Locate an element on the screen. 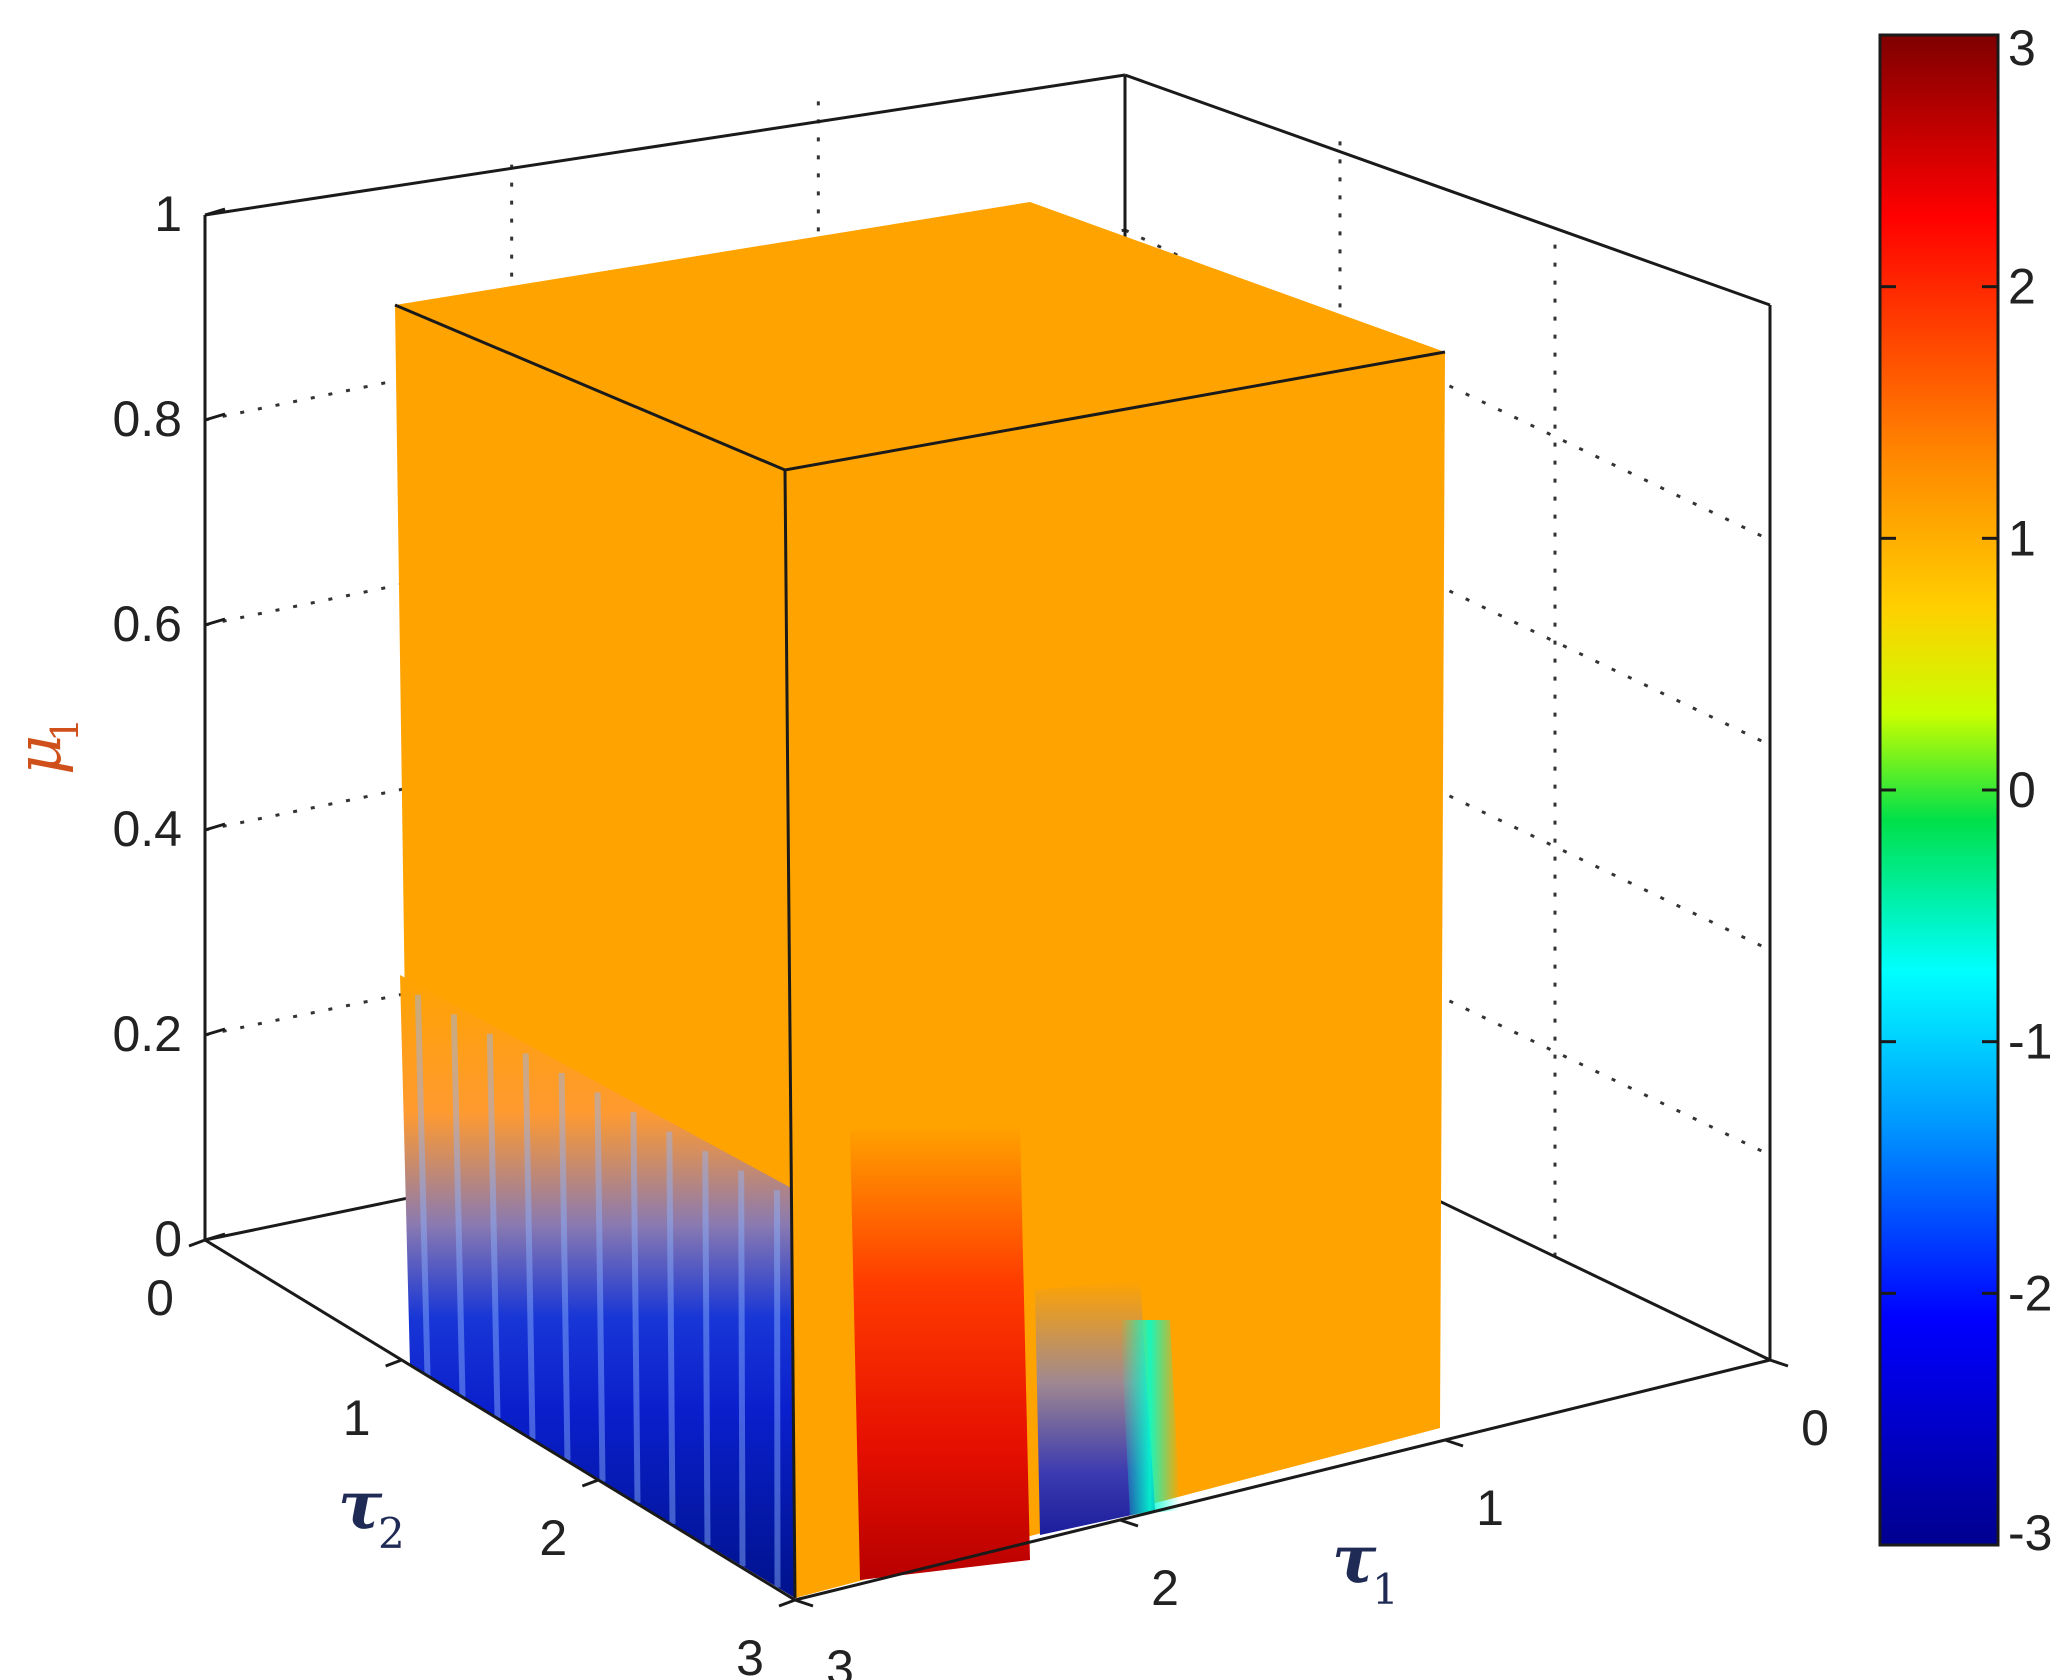  x-axis-label-sub: 1 is located at coordinates (1385, 1589).